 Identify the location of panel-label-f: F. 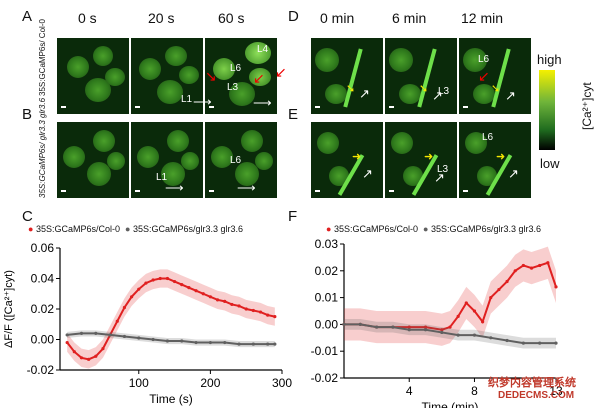
(293, 216).